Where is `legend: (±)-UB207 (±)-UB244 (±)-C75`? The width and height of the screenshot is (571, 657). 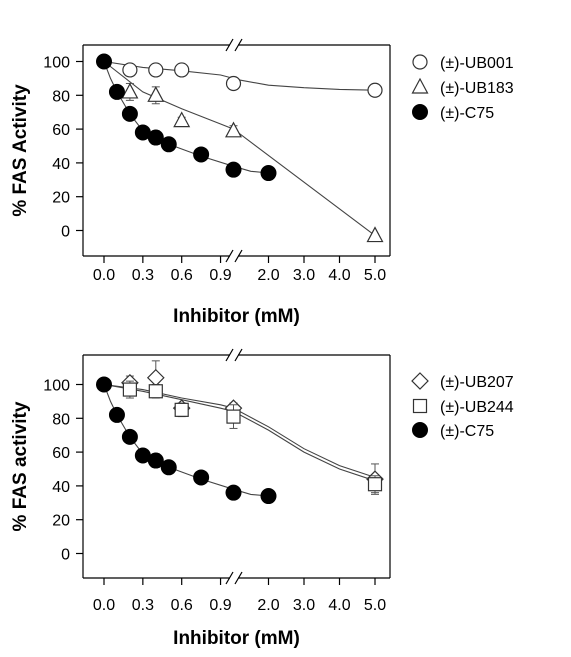 legend: (±)-UB207 (±)-UB244 (±)-C75 is located at coordinates (462, 406).